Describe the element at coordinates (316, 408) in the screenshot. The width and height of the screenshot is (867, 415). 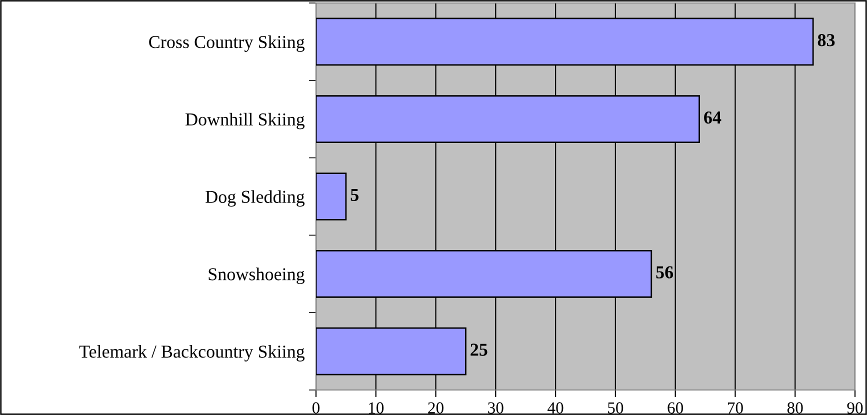
I see `x-tick-label: 0` at that location.